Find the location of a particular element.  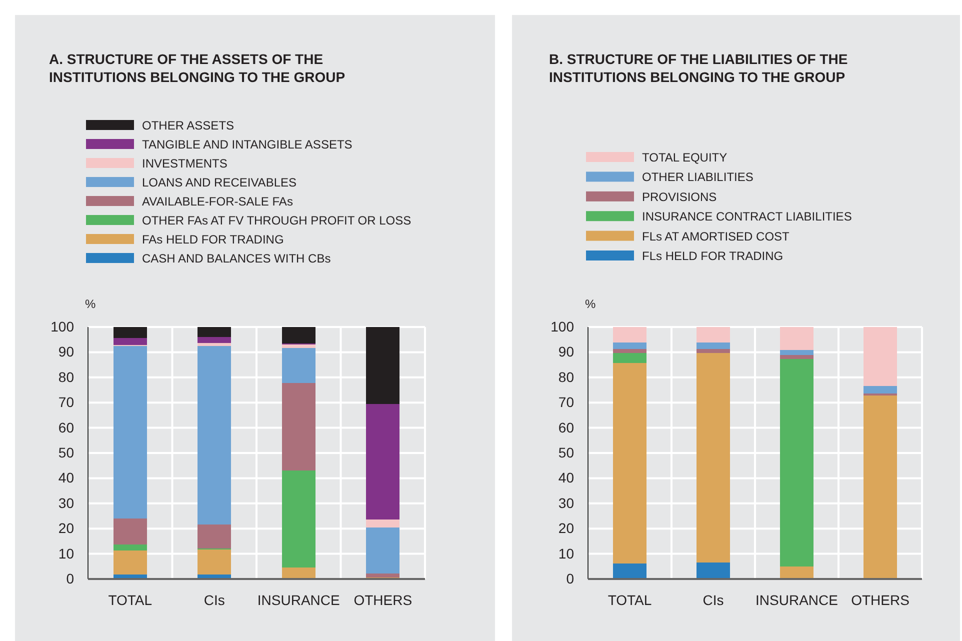

legend-label: TANGIBLE AND INTANGIBLE ASSETS is located at coordinates (247, 145).